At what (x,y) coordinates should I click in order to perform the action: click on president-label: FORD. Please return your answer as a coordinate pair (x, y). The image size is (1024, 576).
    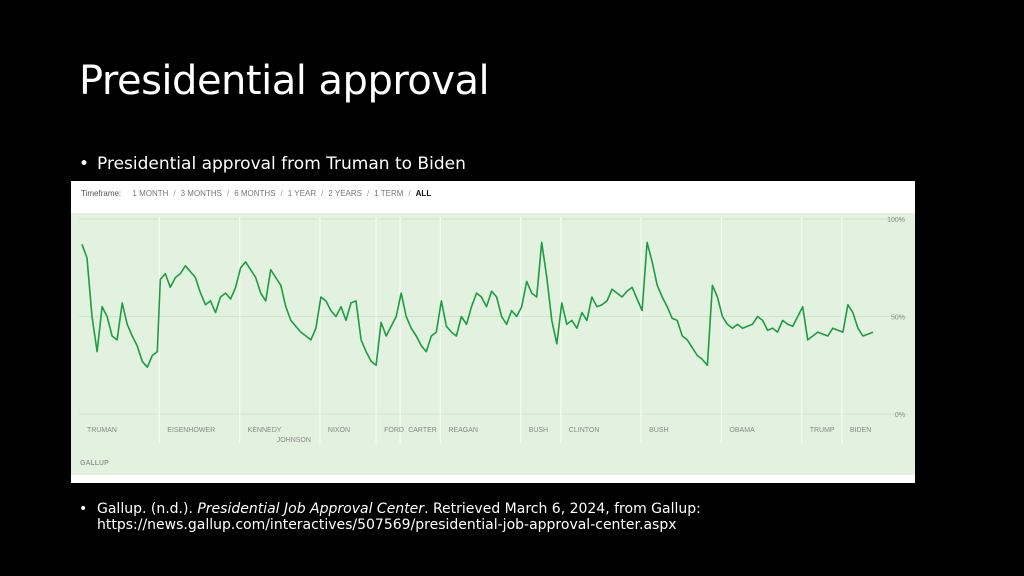
    Looking at the image, I should click on (394, 430).